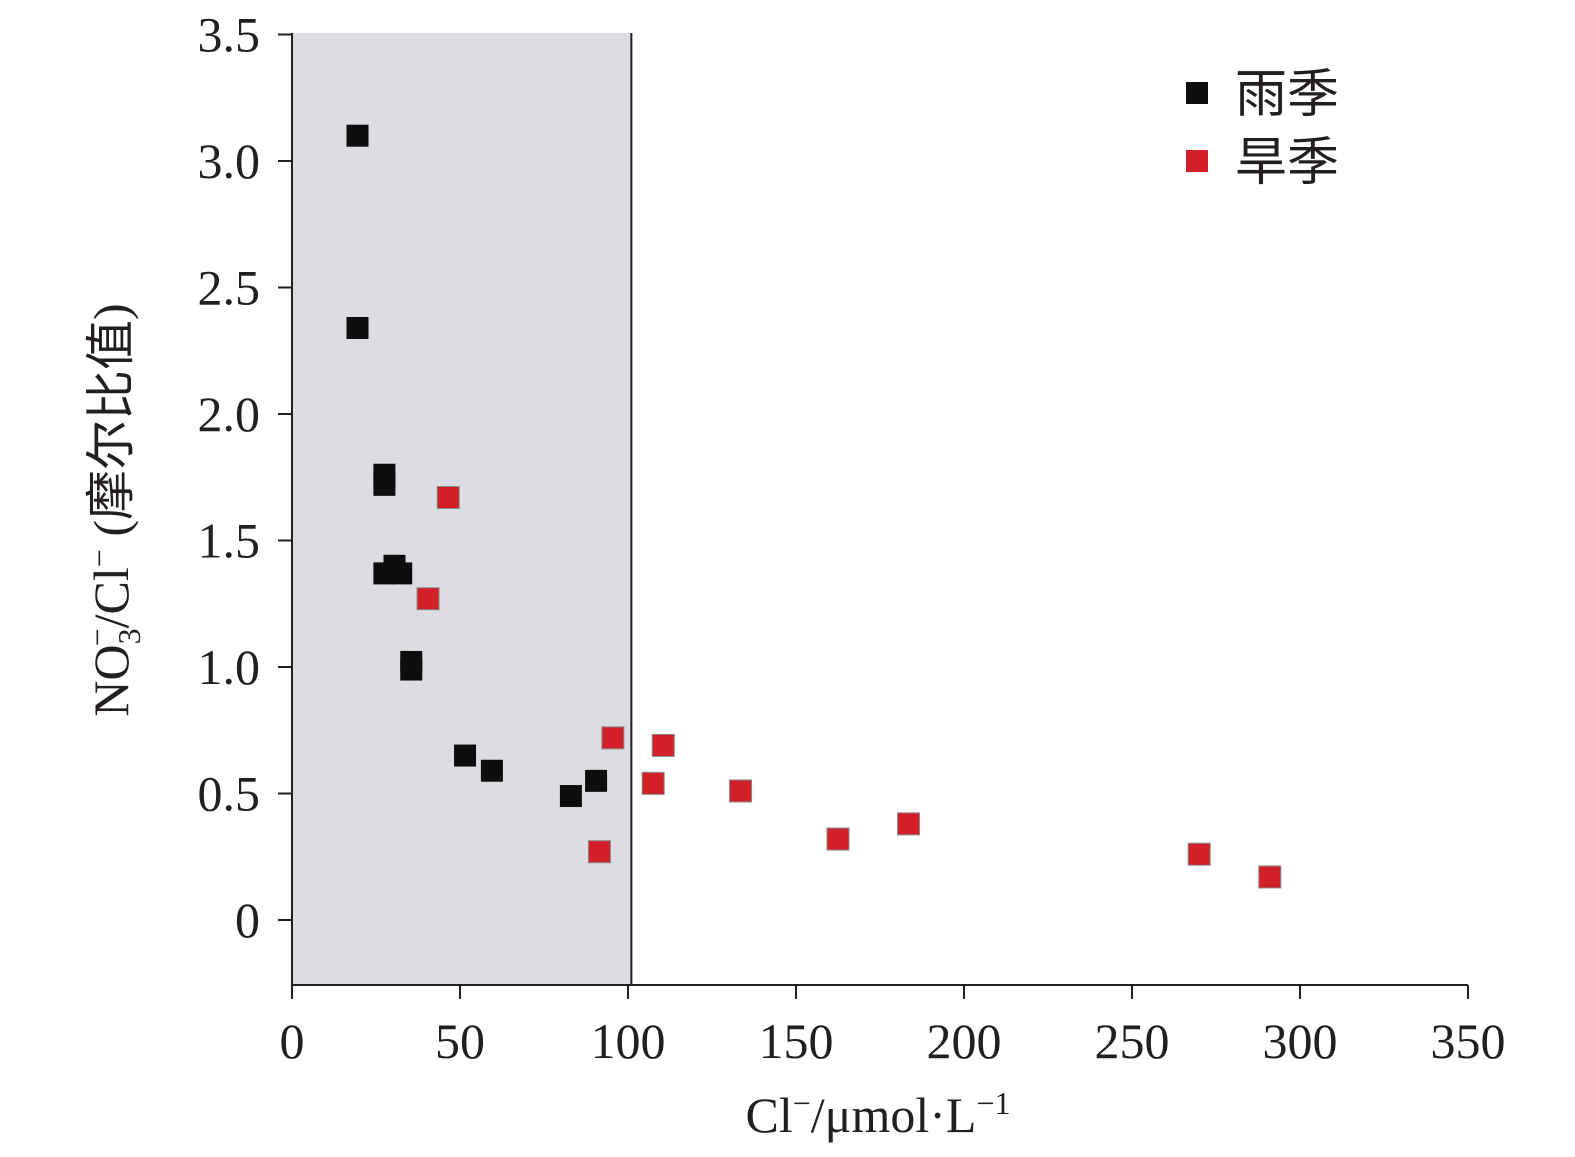 Image resolution: width=1575 pixels, height=1157 pixels. Describe the element at coordinates (229, 35) in the screenshot. I see `y-tick-label: 3.5` at that location.